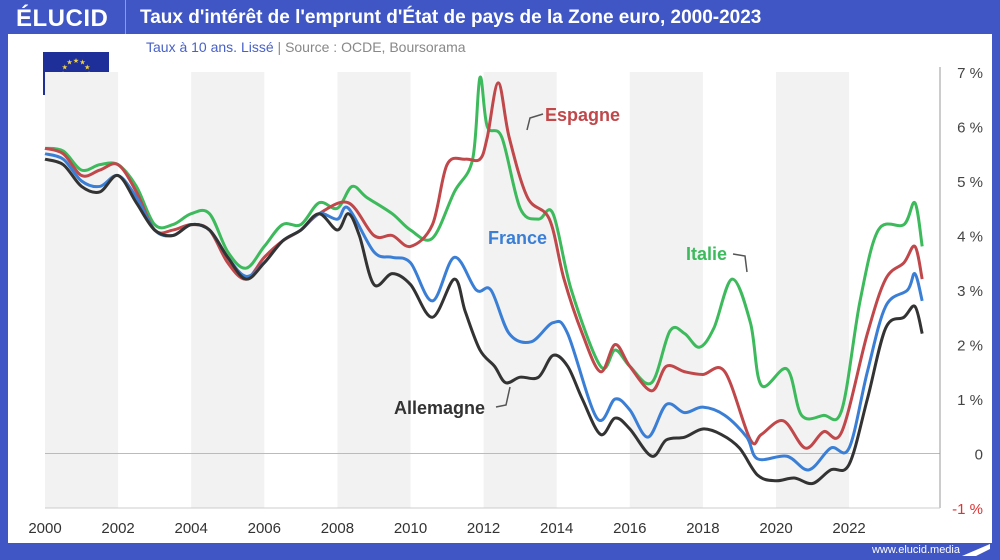 This screenshot has height=560, width=1000. Describe the element at coordinates (410, 528) in the screenshot. I see `x-tick-label: 2010` at that location.